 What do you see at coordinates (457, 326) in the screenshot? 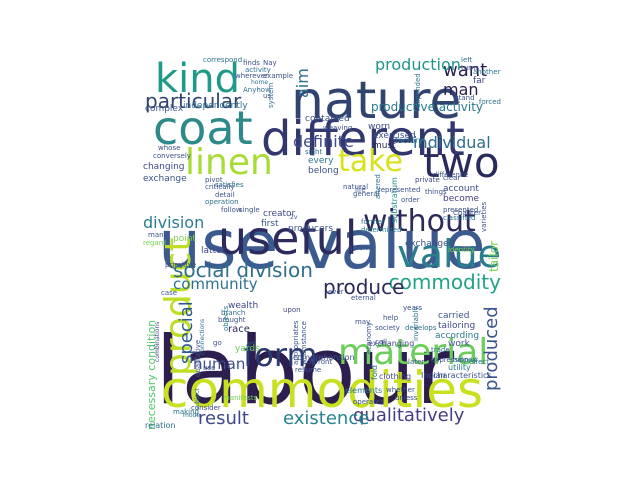
I see `cloud-word: tailoring` at bounding box center [457, 326].